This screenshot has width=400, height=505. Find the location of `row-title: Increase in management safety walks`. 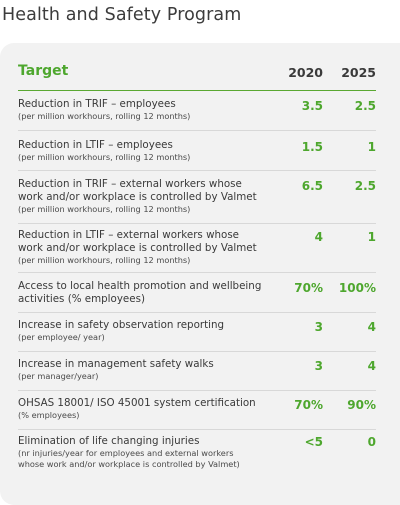

row-title: Increase in management safety walks is located at coordinates (116, 364).